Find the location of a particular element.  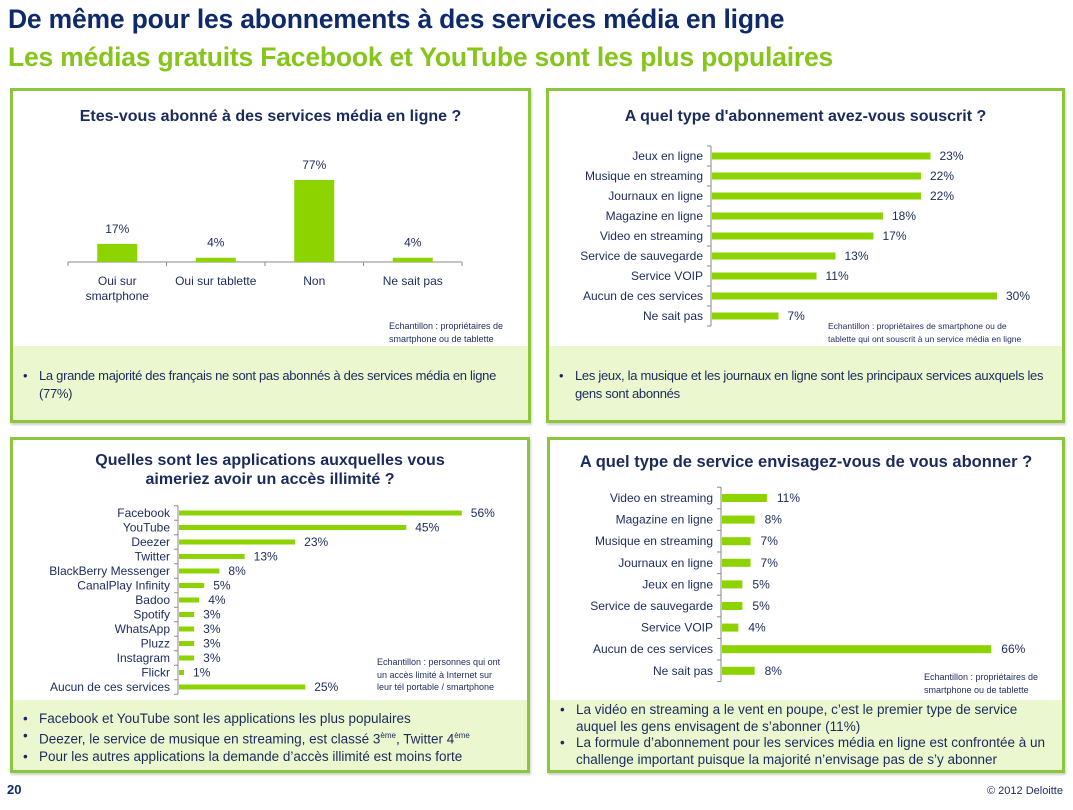

category-label: Instagram is located at coordinates (143, 658).